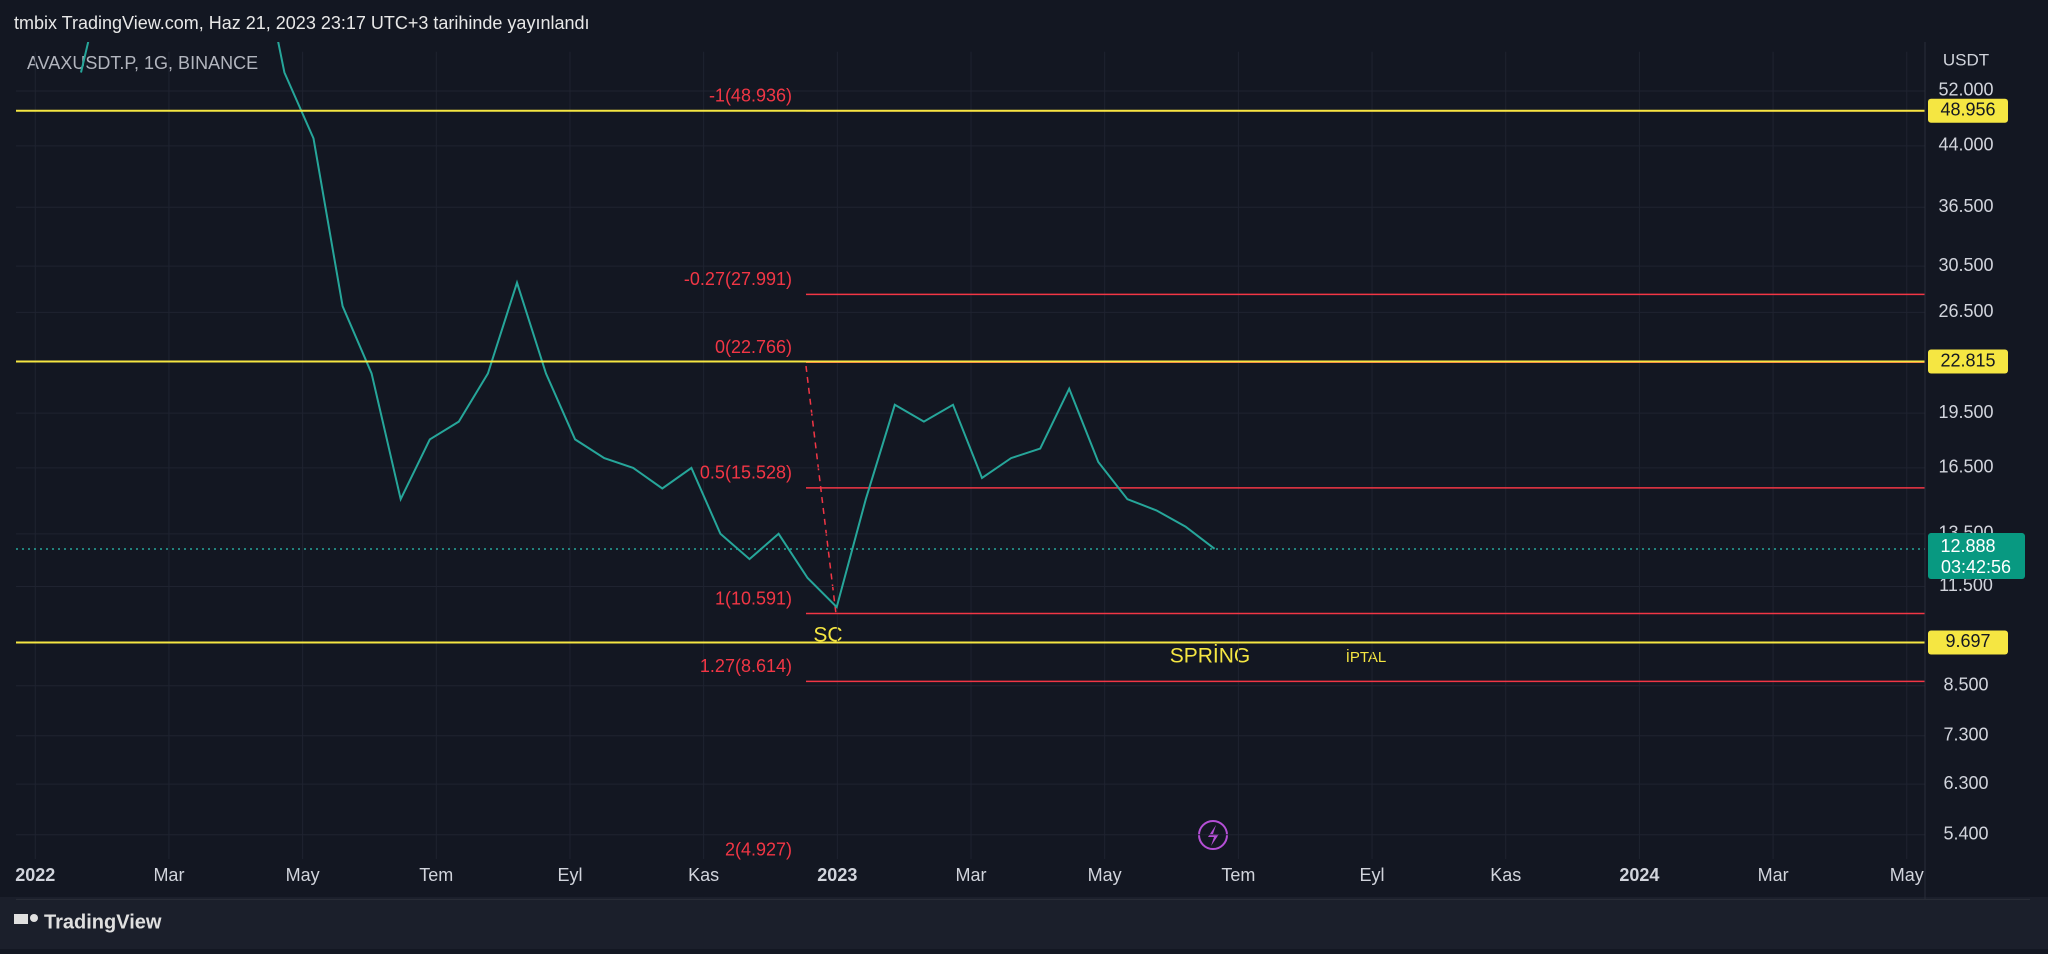 This screenshot has height=954, width=2048. Describe the element at coordinates (1967, 546) in the screenshot. I see `last-price-label: 12.888` at that location.